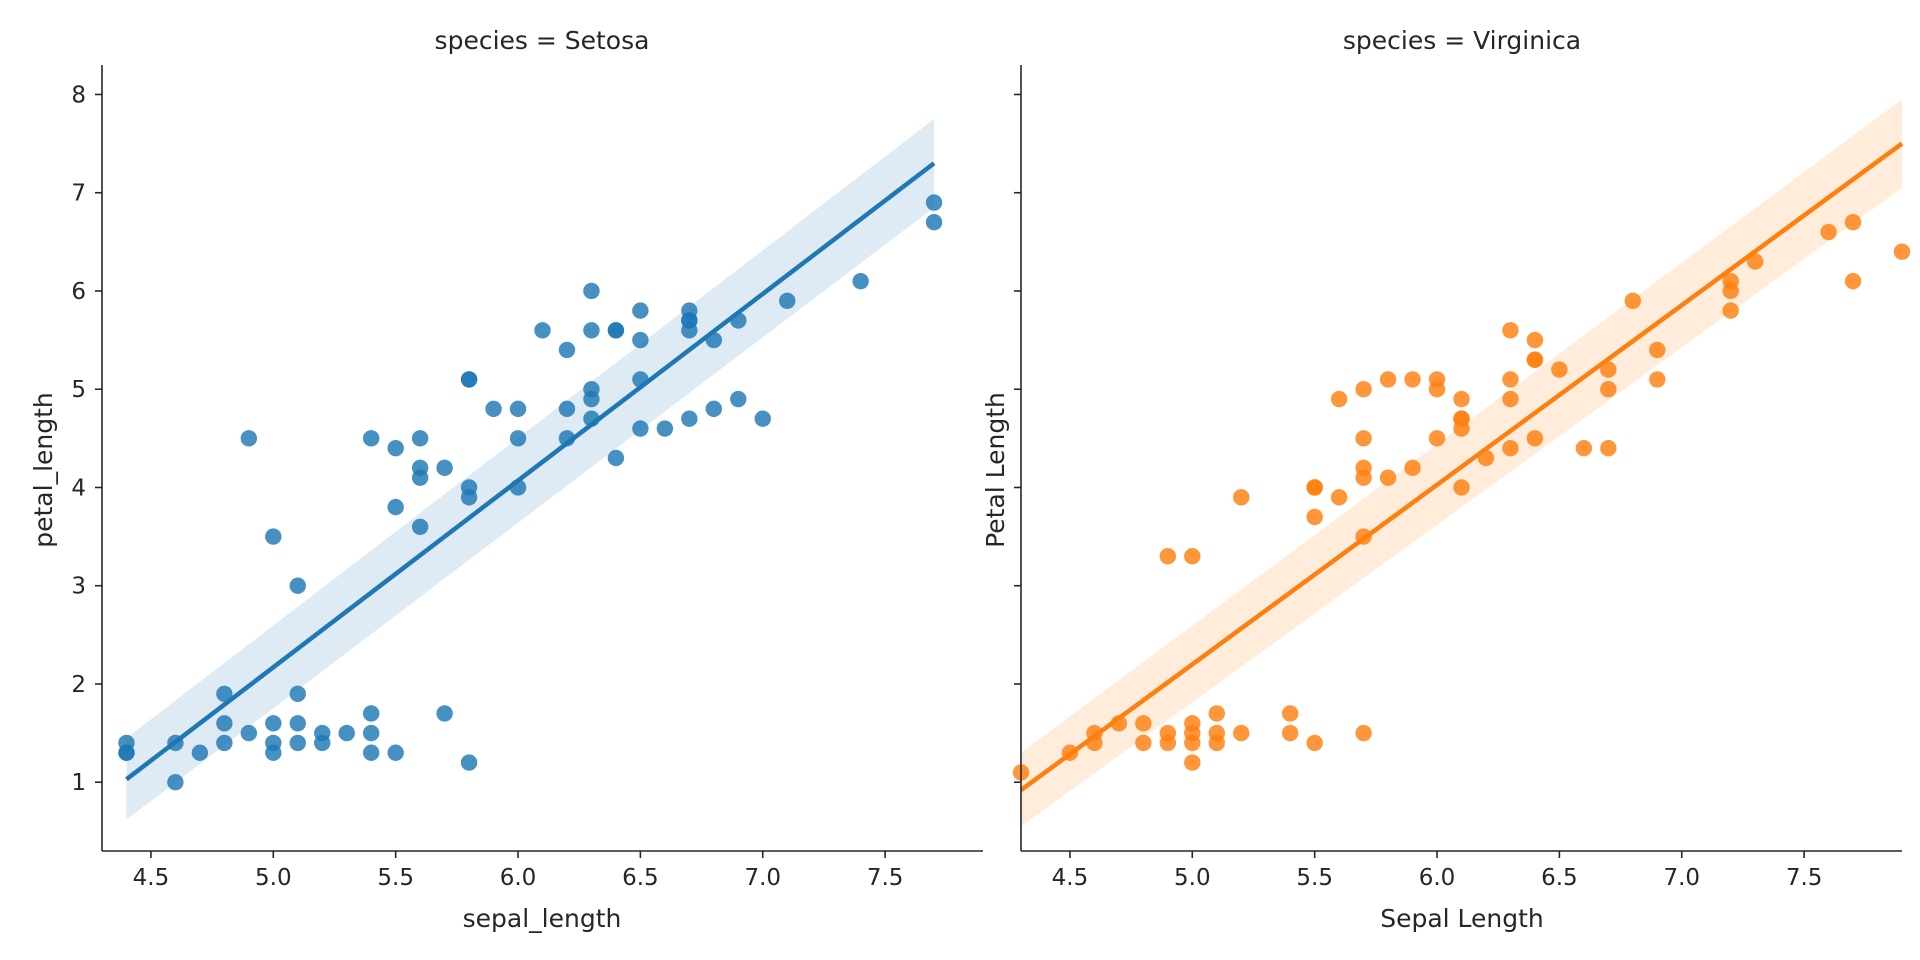  Describe the element at coordinates (78, 488) in the screenshot. I see `y-tick-label: 4` at that location.